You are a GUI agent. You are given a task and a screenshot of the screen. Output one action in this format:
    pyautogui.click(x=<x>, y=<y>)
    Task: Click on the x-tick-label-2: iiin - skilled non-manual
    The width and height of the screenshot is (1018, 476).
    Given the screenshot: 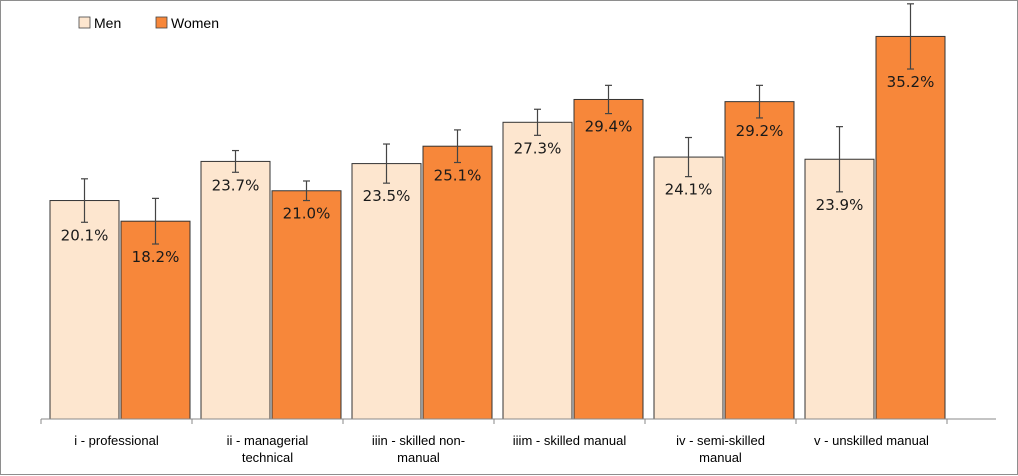 What is the action you would take?
    pyautogui.click(x=418, y=449)
    